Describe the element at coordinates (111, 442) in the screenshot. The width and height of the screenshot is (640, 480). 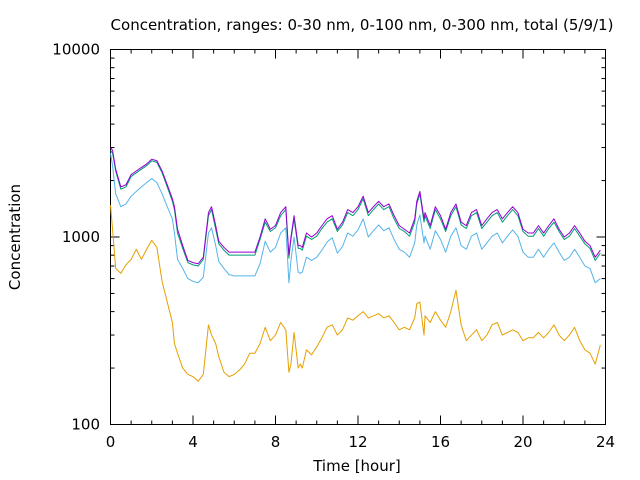
I see `x-tick-label-0: 0` at that location.